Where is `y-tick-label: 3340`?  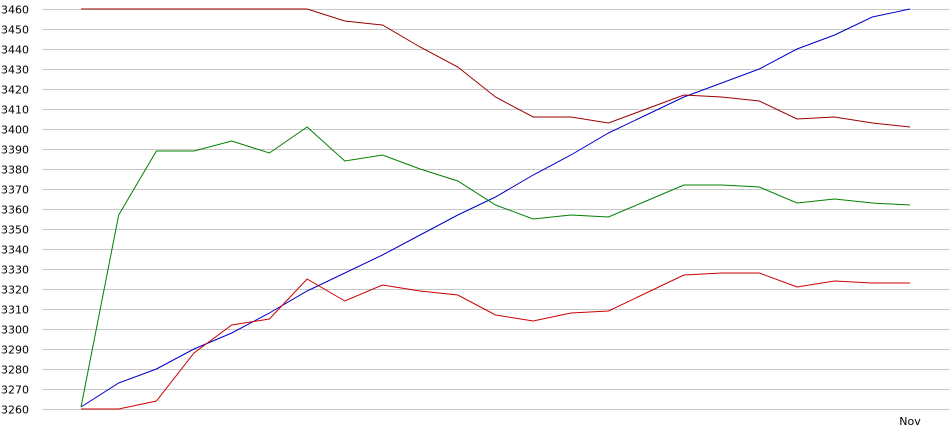 y-tick-label: 3340 is located at coordinates (15, 250).